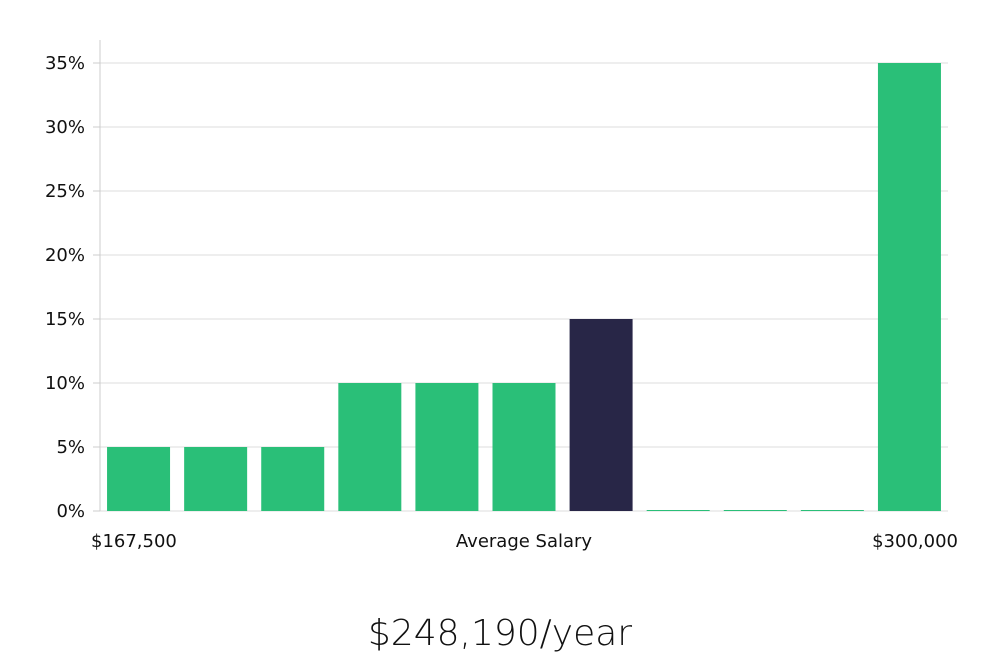 The width and height of the screenshot is (1000, 660). I want to click on y-axis-tick-label: 35%, so click(65, 63).